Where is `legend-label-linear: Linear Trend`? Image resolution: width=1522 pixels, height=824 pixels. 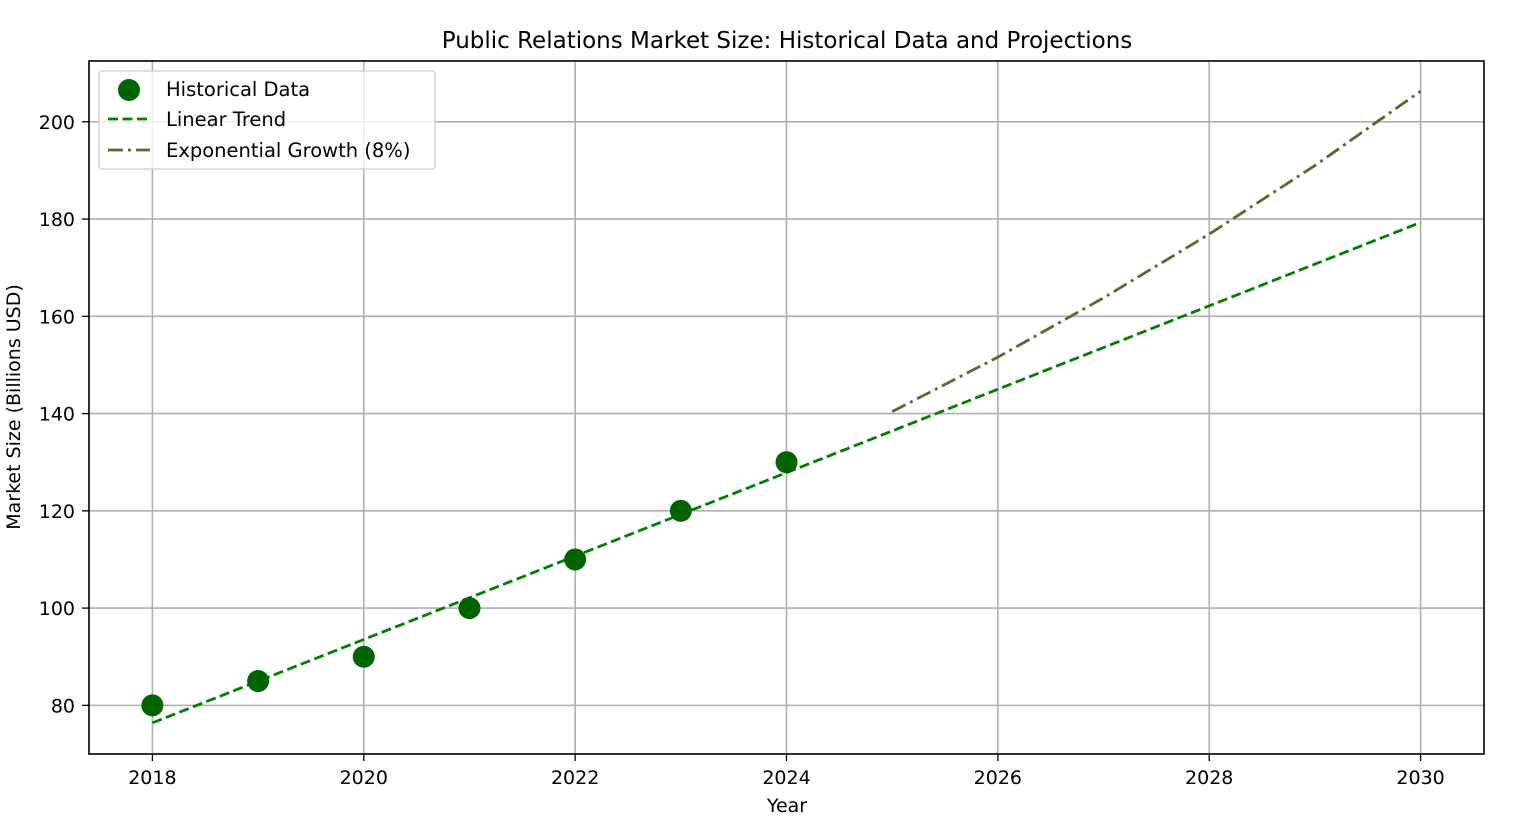
legend-label-linear: Linear Trend is located at coordinates (226, 119).